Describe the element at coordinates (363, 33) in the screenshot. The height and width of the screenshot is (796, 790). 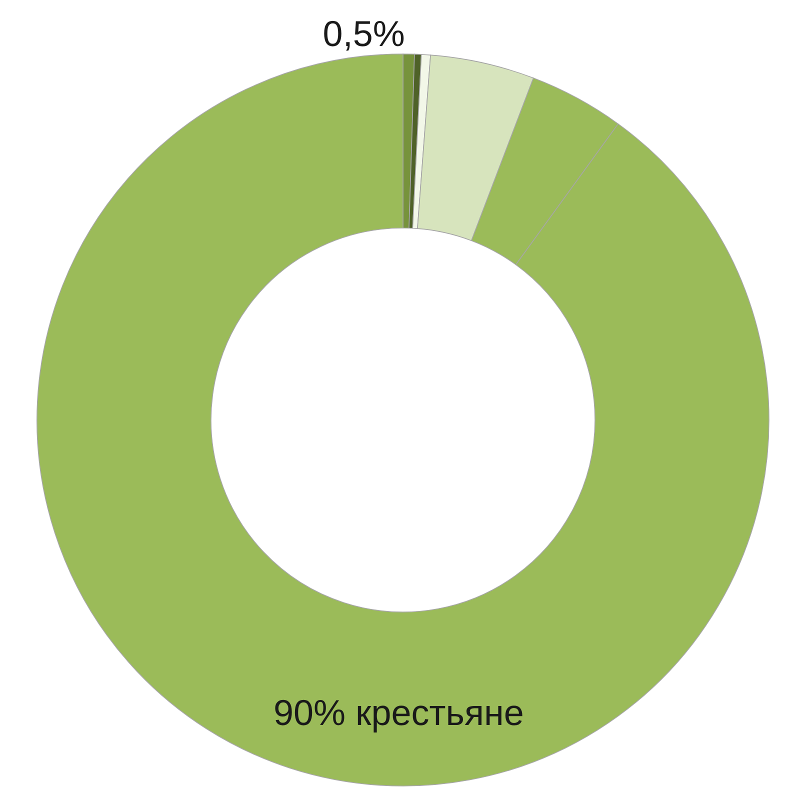
I see `data-label: 0,5%` at that location.